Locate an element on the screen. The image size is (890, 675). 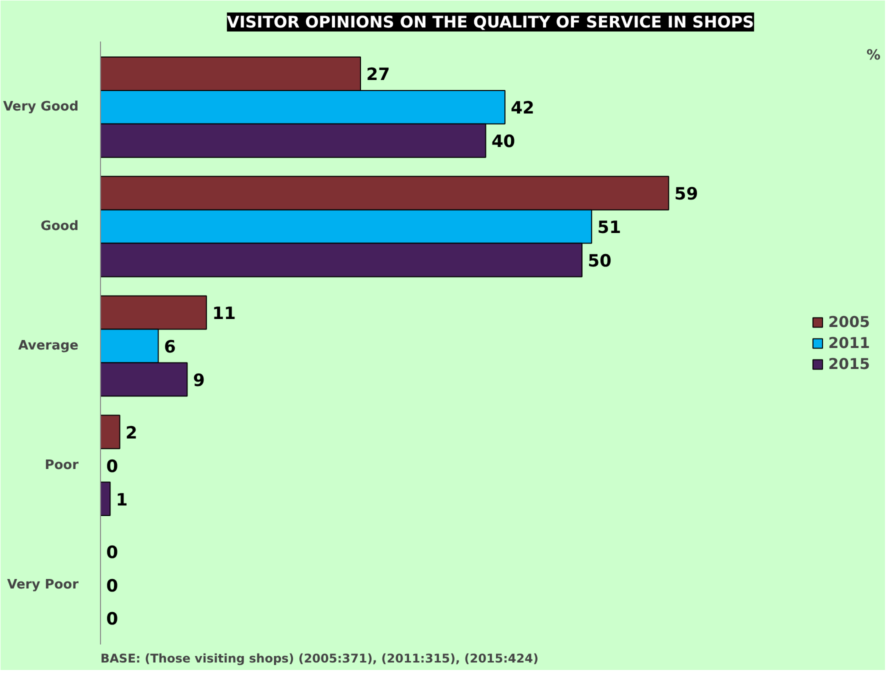
data-label: 51 is located at coordinates (609, 228).